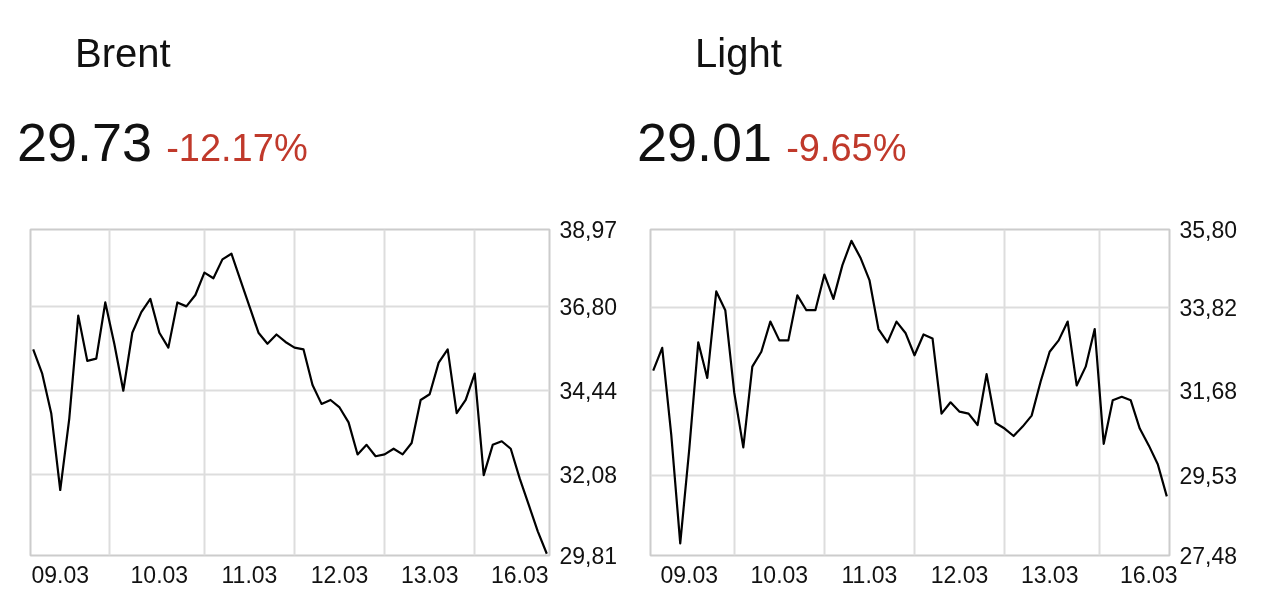 This screenshot has width=1280, height=598. What do you see at coordinates (237, 148) in the screenshot?
I see `text: -12.17%` at bounding box center [237, 148].